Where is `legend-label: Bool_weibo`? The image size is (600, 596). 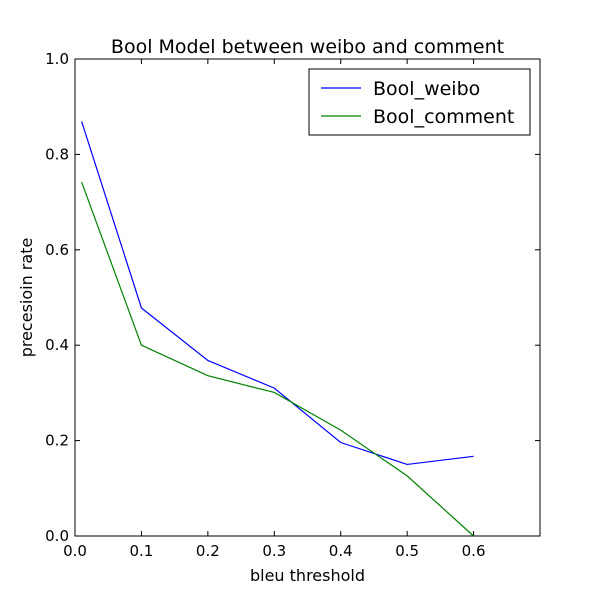 legend-label: Bool_weibo is located at coordinates (426, 89).